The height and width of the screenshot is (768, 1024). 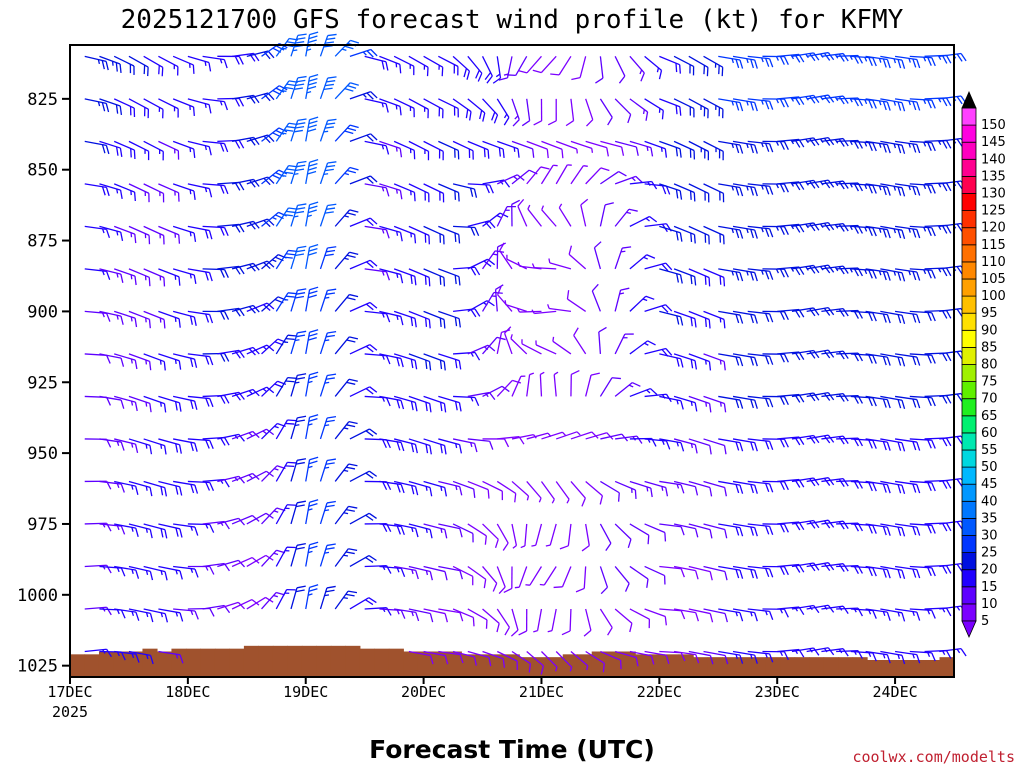 What do you see at coordinates (894, 692) in the screenshot?
I see `x-tick-label: 24DEC` at bounding box center [894, 692].